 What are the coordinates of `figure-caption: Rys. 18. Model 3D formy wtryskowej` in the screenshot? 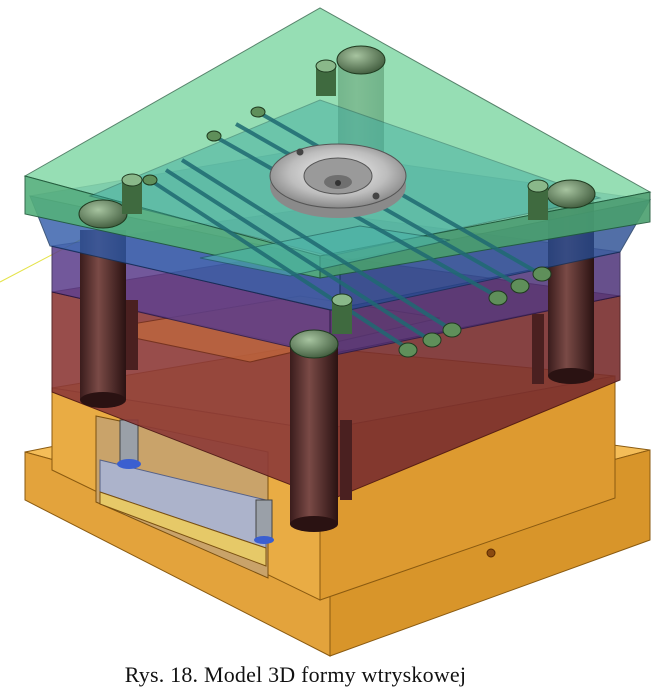 It's located at (335, 675).